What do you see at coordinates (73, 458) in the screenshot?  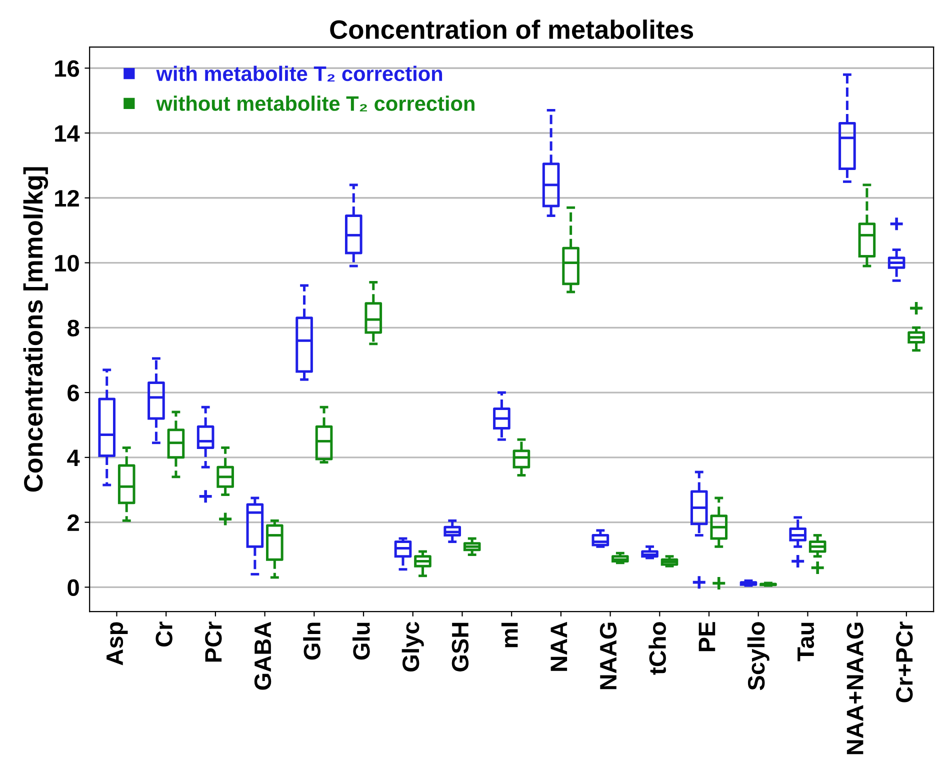 I see `y-tick-label: 4` at bounding box center [73, 458].